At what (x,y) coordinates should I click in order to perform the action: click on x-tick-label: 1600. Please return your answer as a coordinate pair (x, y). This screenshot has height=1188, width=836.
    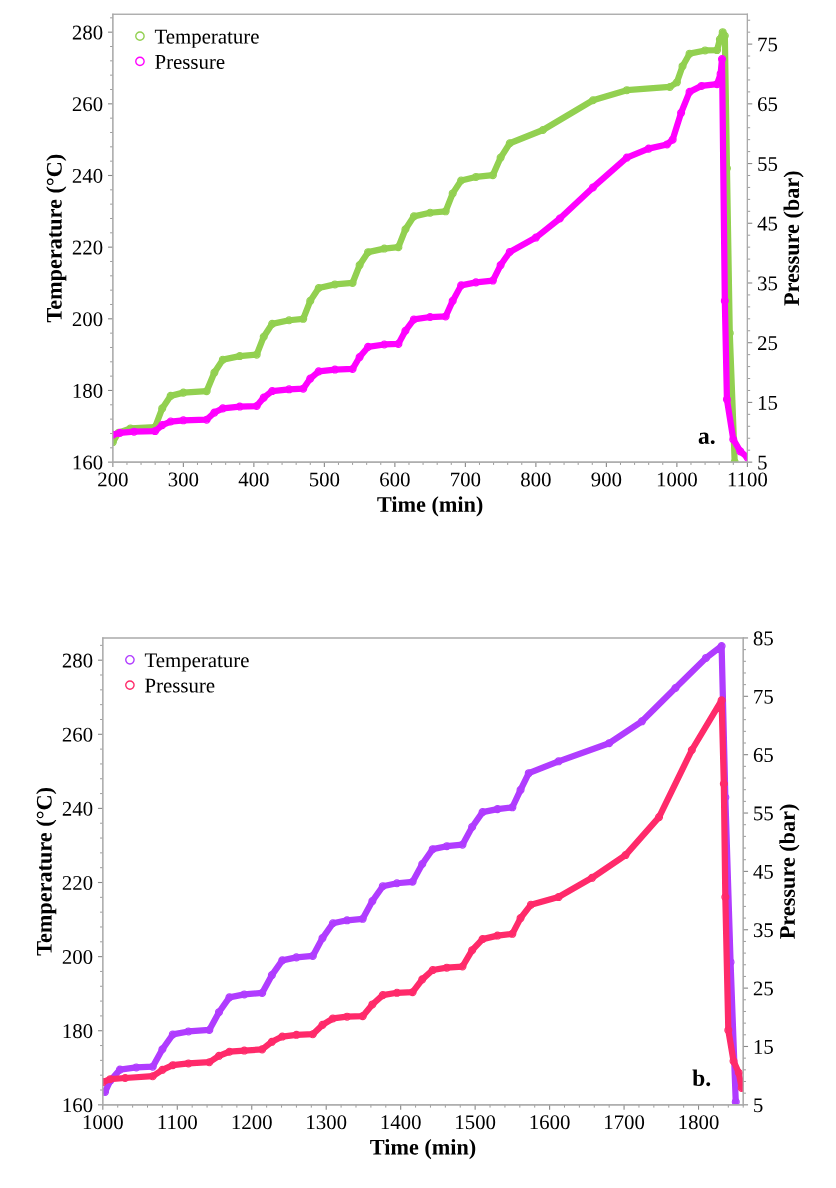
    Looking at the image, I should click on (550, 1122).